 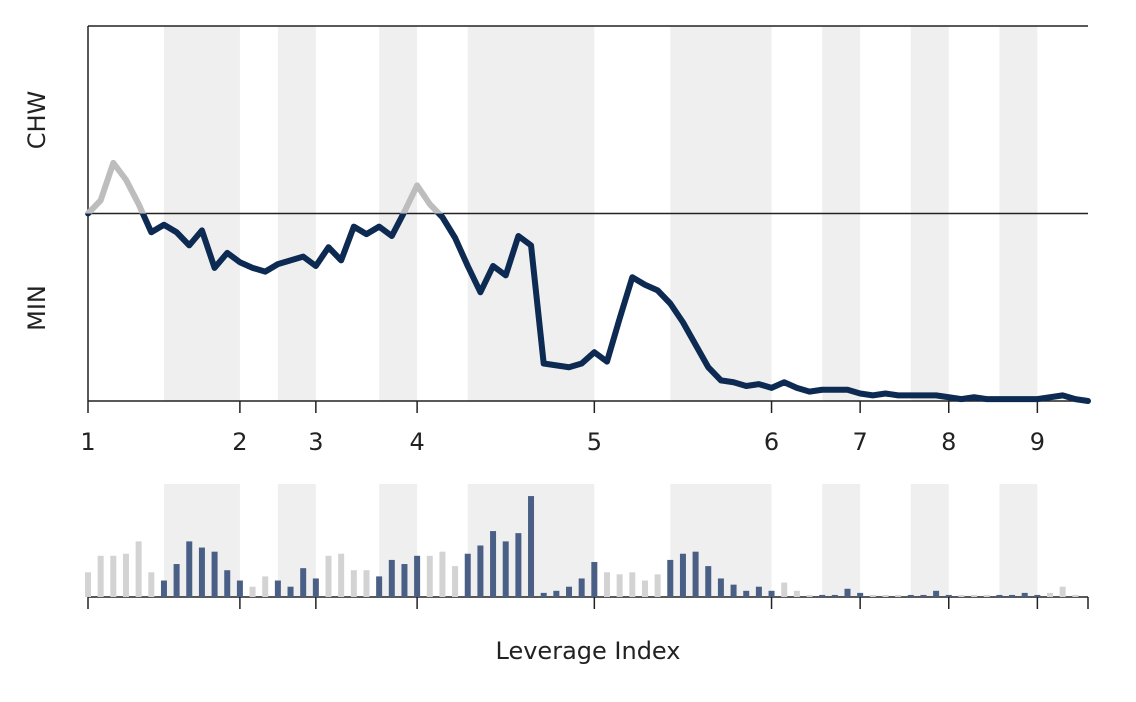 What do you see at coordinates (1037, 442) in the screenshot?
I see `x-tick-label: 9` at bounding box center [1037, 442].